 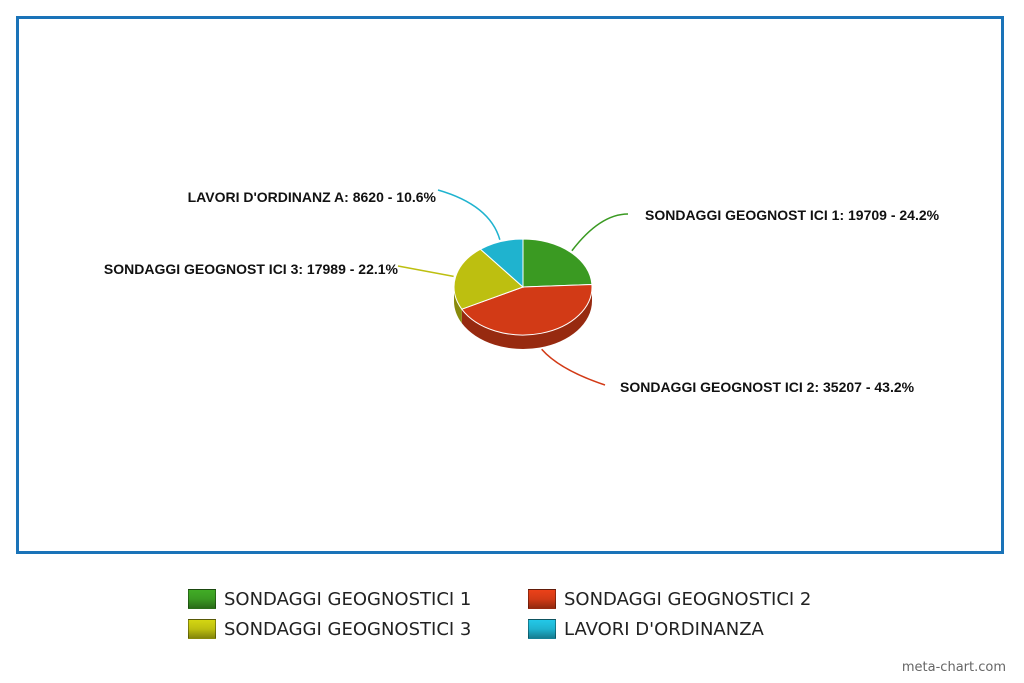 I want to click on legend-item: SONDAGGI GEOGNOSTICI 1, so click(x=329, y=599).